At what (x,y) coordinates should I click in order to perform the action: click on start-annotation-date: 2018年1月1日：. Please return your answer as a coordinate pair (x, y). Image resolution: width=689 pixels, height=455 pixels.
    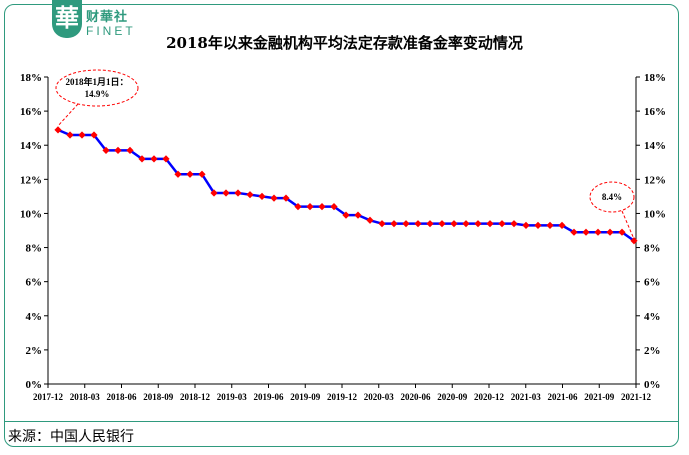
    Looking at the image, I should click on (96, 81).